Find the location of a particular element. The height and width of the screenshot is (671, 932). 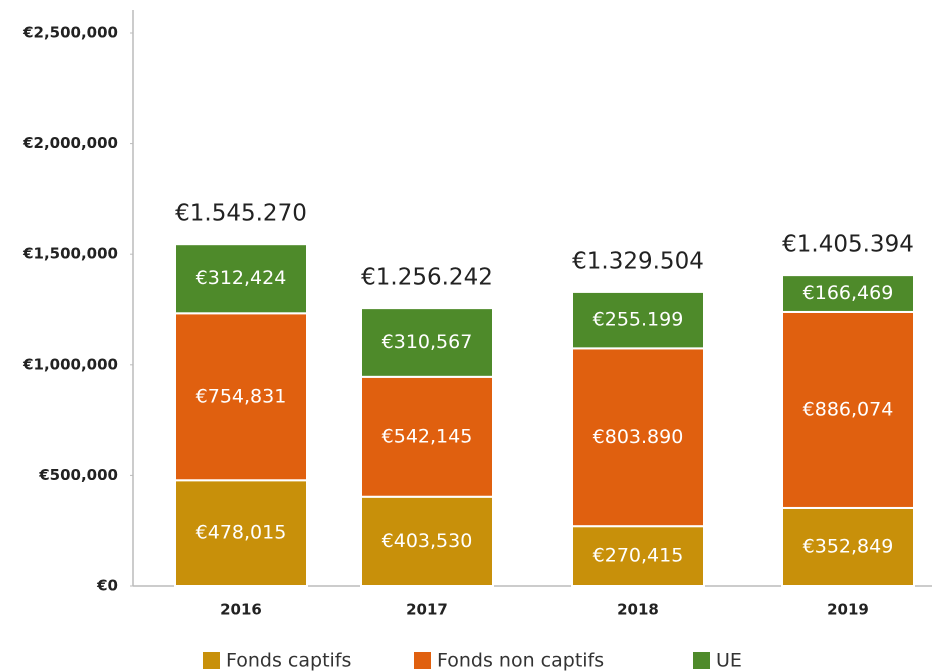

value-label: €166,469 is located at coordinates (848, 293).